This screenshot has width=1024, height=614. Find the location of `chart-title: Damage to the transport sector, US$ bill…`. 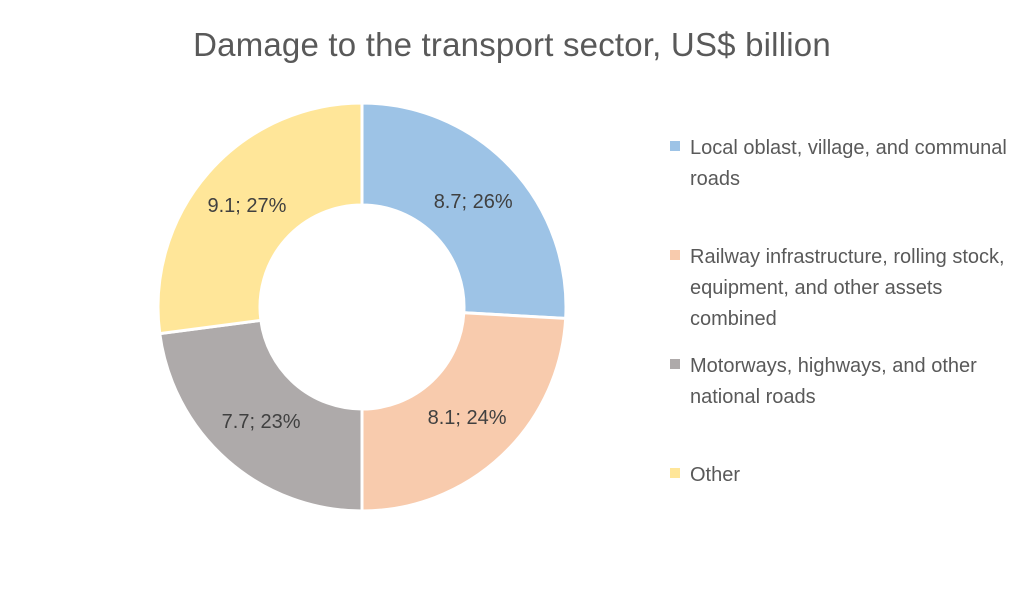

chart-title: Damage to the transport sector, US$ bill… is located at coordinates (512, 44).